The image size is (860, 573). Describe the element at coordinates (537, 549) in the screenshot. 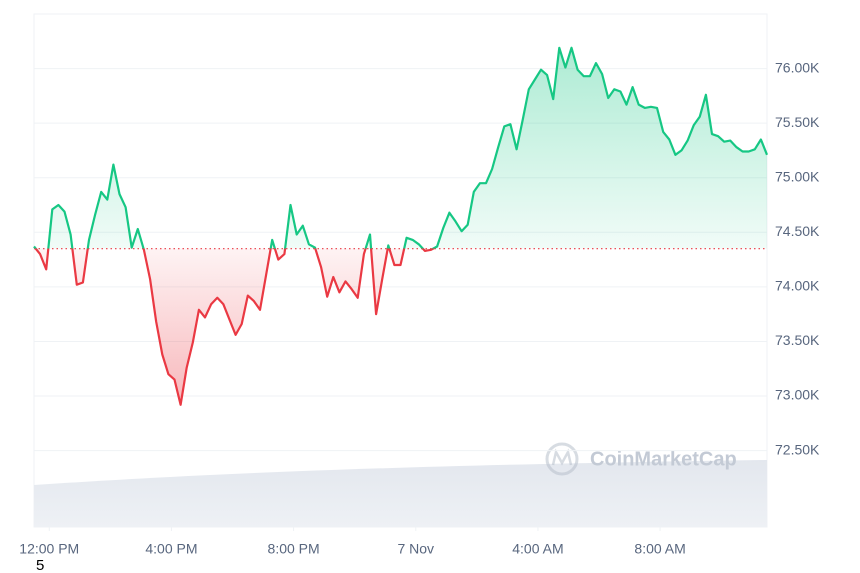

I see `x-tick-label: 4:00 AM` at that location.